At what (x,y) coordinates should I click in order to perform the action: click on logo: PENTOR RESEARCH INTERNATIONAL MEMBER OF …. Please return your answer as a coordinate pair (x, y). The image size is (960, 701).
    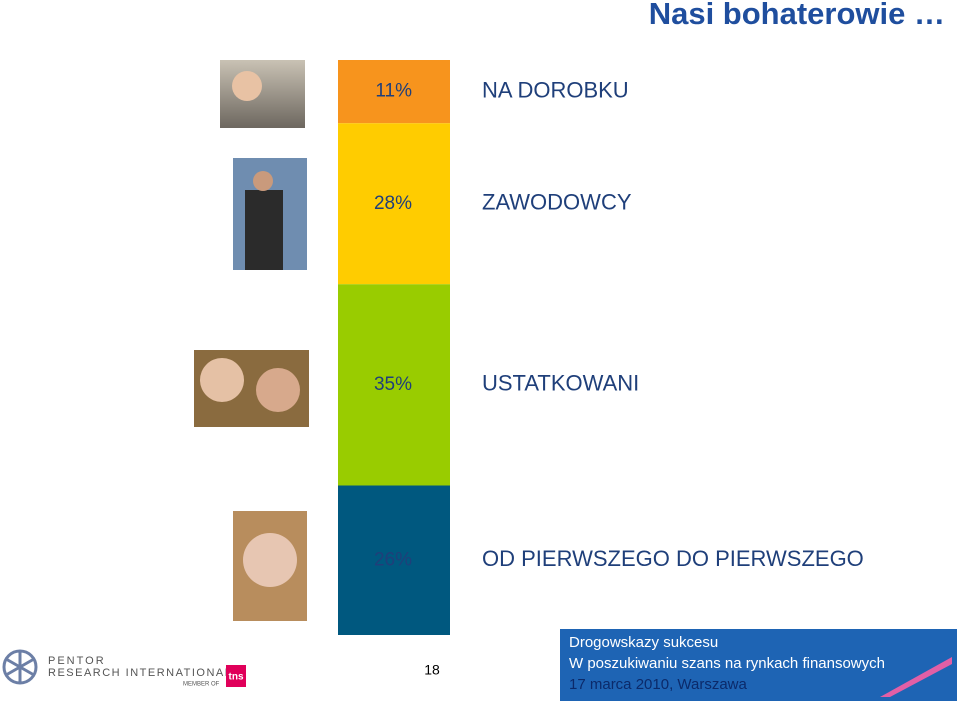
    Looking at the image, I should click on (124, 668).